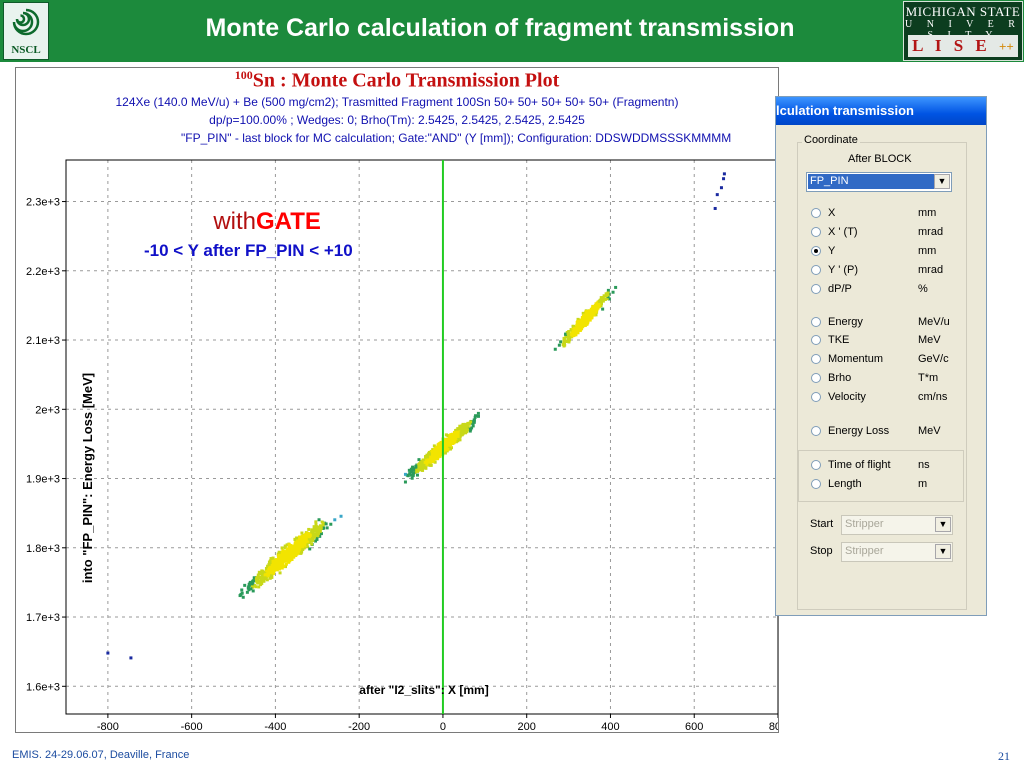 The width and height of the screenshot is (1024, 768). I want to click on x-tick-label: -600, so click(192, 726).